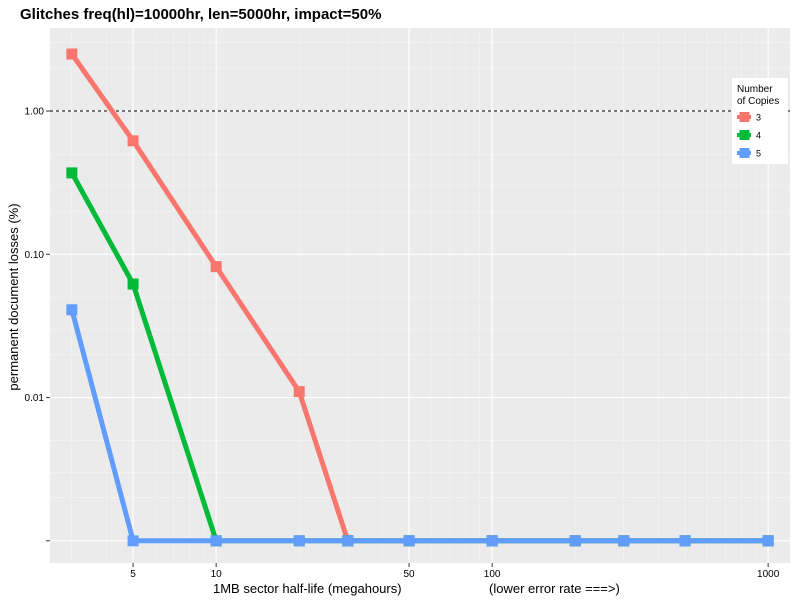 Image resolution: width=800 pixels, height=600 pixels. I want to click on x-tick-label: 5, so click(133, 574).